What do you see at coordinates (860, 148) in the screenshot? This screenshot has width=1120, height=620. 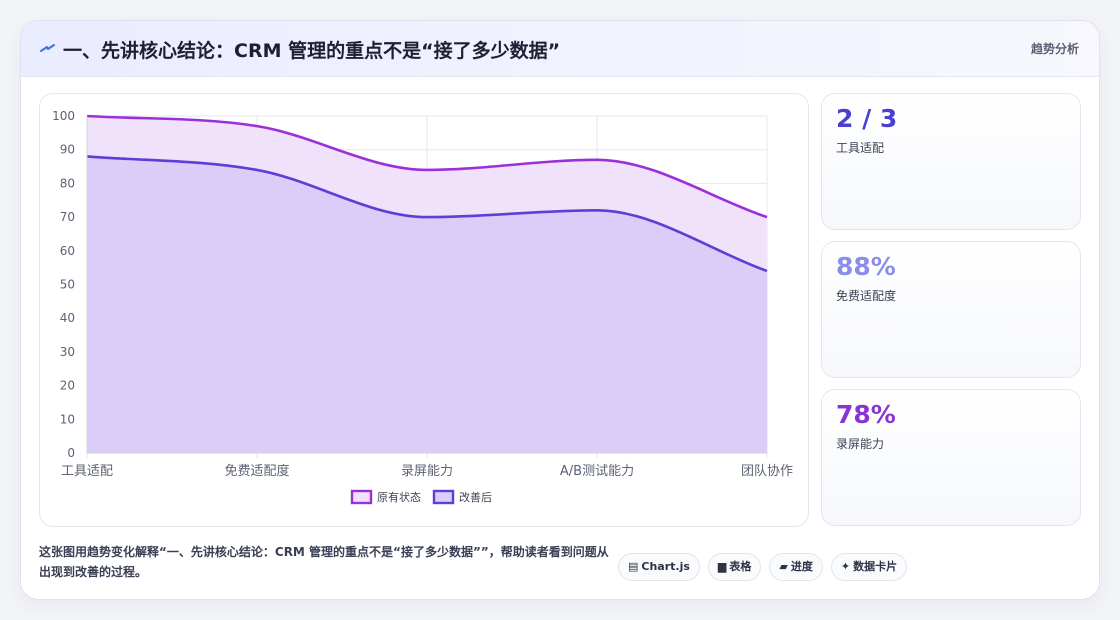 I see `stat-label: 工具适配` at bounding box center [860, 148].